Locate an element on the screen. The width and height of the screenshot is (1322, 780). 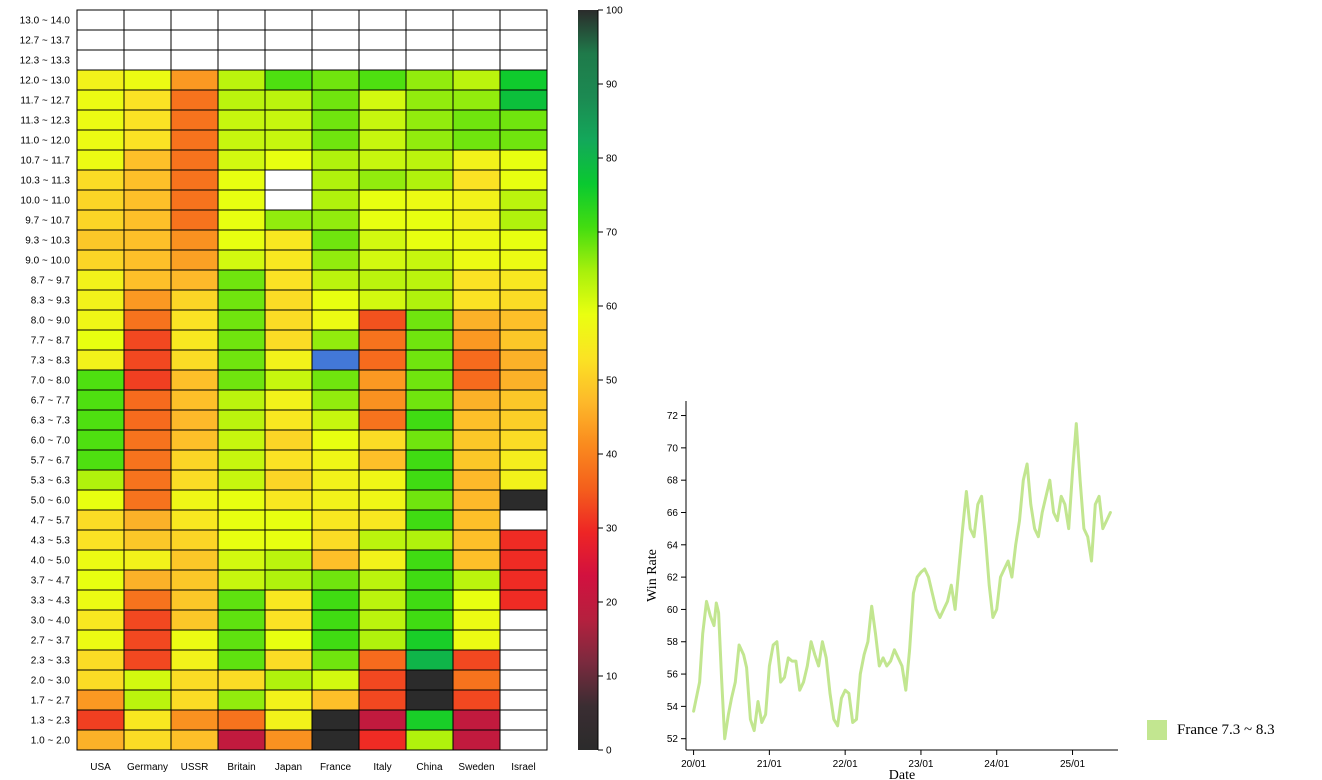
y-tick-label: 10.0 ~ 11.0 is located at coordinates (45, 201).